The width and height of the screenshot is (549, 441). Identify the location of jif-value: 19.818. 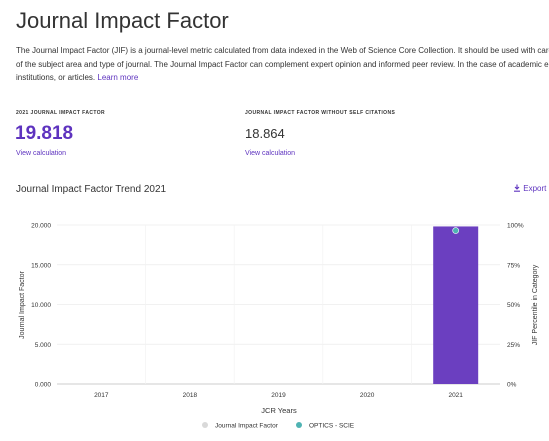
(44, 133).